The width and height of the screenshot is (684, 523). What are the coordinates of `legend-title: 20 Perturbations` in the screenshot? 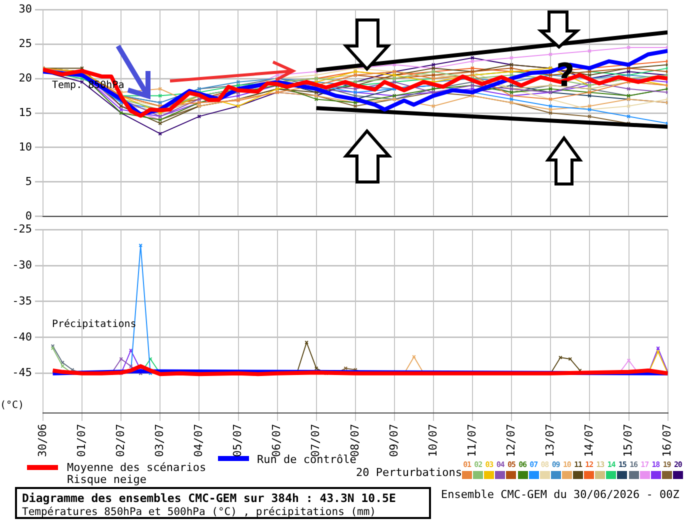 It's located at (409, 472).